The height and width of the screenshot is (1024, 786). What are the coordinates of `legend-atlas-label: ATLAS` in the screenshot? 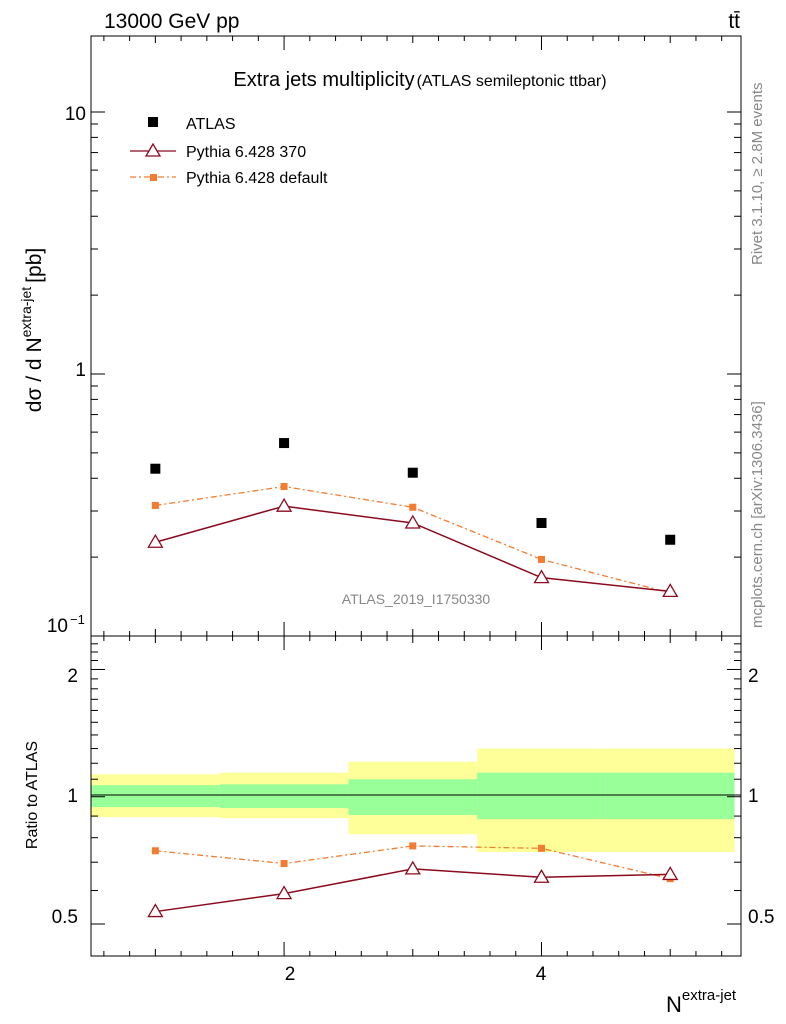 It's located at (211, 124).